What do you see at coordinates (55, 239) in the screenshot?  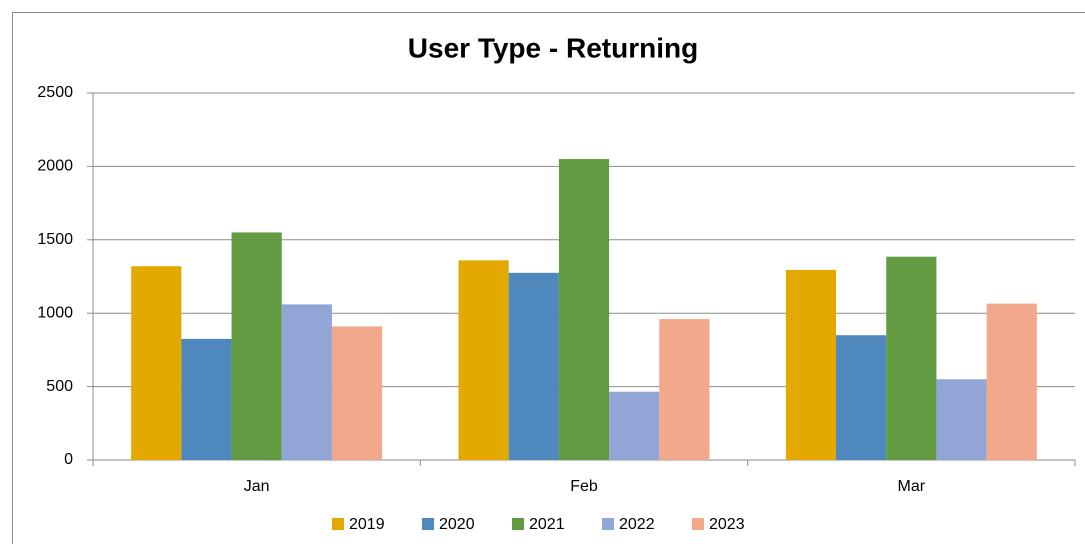 I see `y-tick-label: 1500` at bounding box center [55, 239].